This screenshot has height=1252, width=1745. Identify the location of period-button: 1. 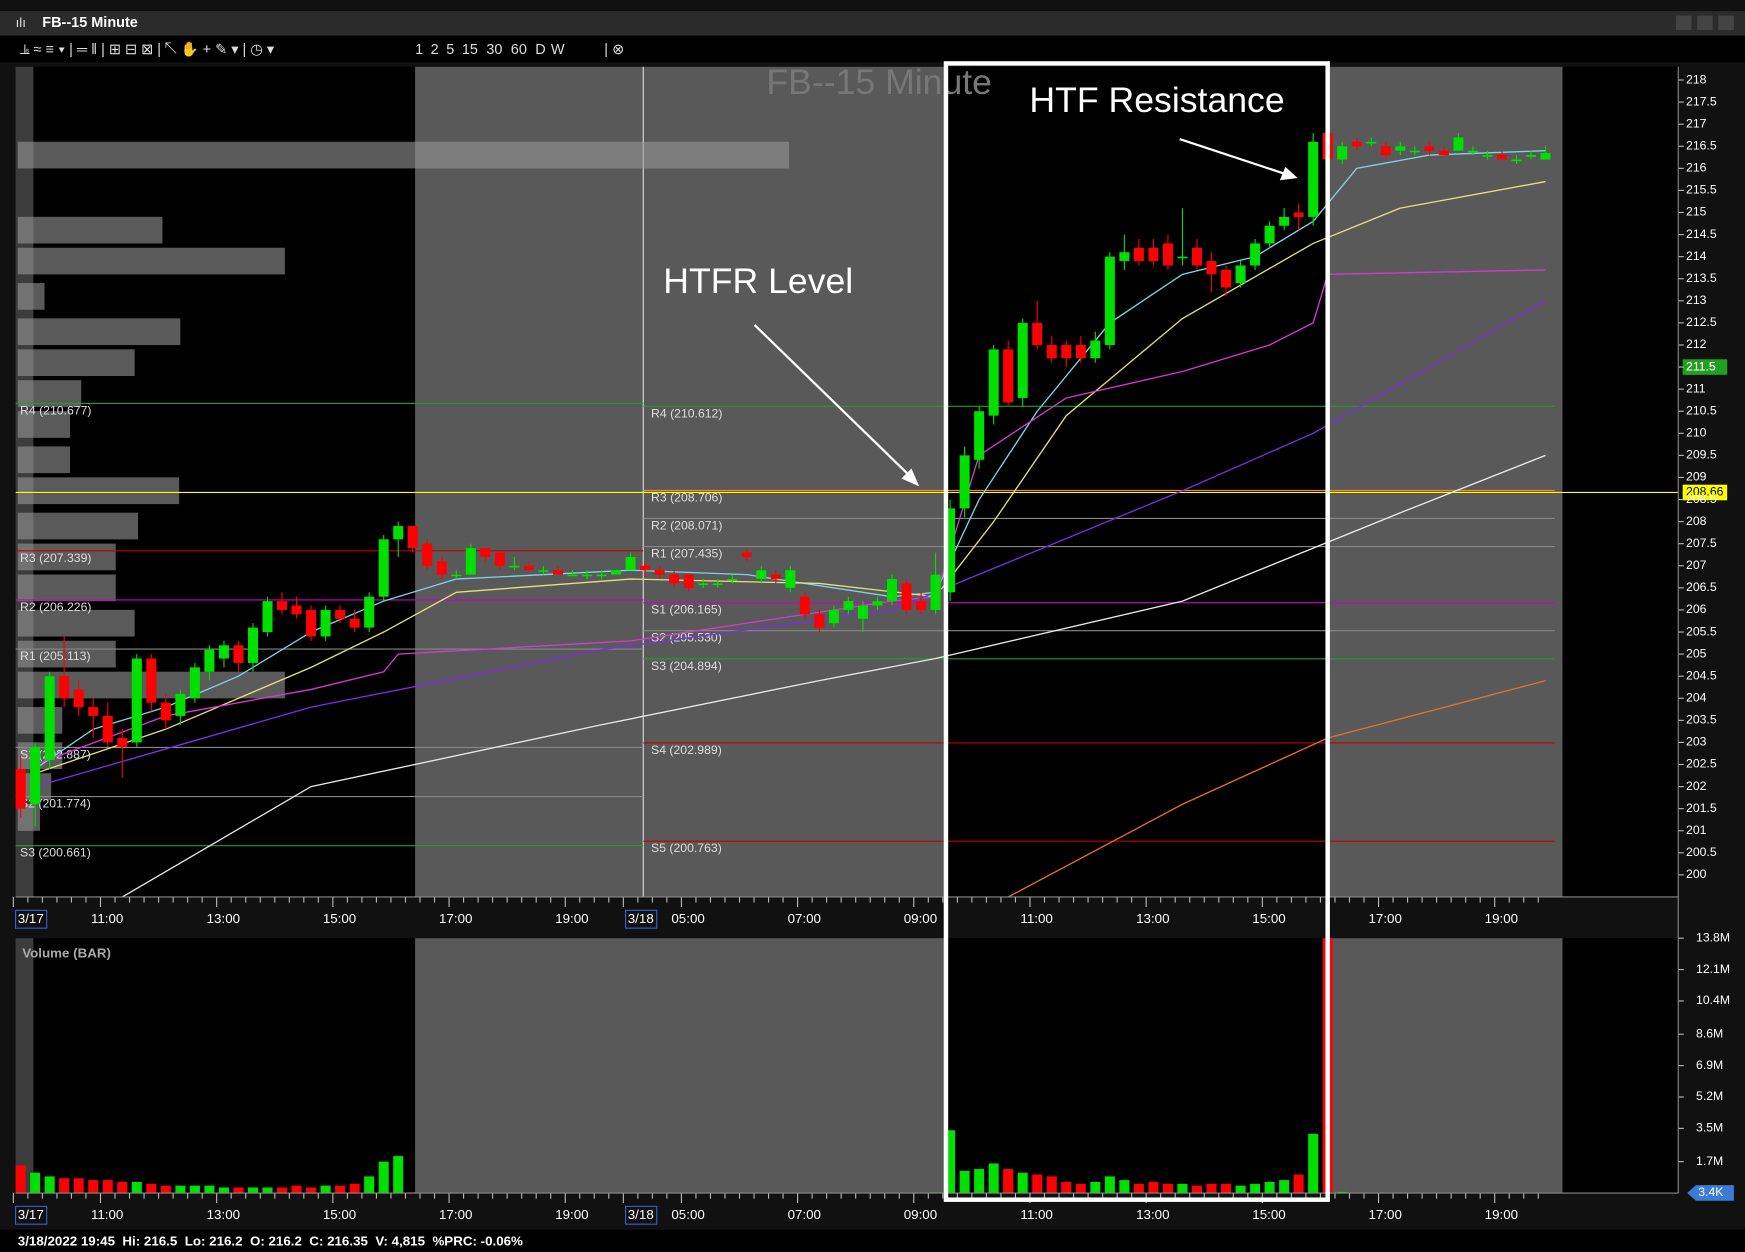
(419, 50).